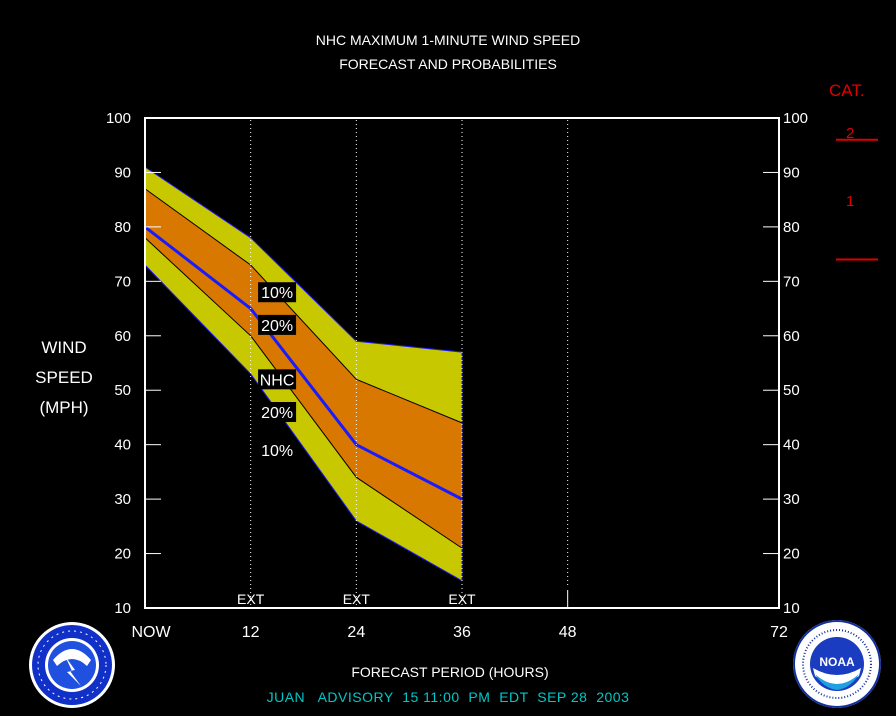 The height and width of the screenshot is (716, 896). What do you see at coordinates (850, 133) in the screenshot?
I see `category-label-2: 2` at bounding box center [850, 133].